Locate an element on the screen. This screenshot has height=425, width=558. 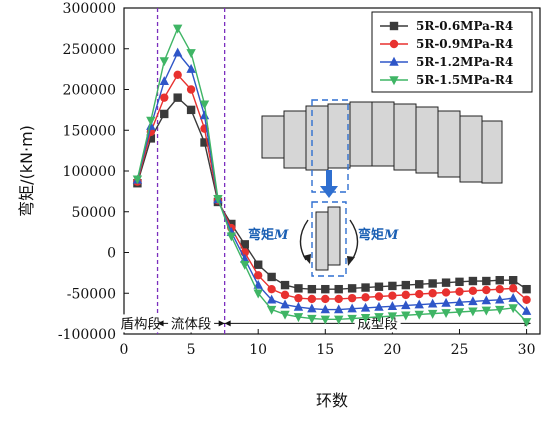
legend-label: 5R-0.6MPa-R4 is located at coordinates (464, 26).